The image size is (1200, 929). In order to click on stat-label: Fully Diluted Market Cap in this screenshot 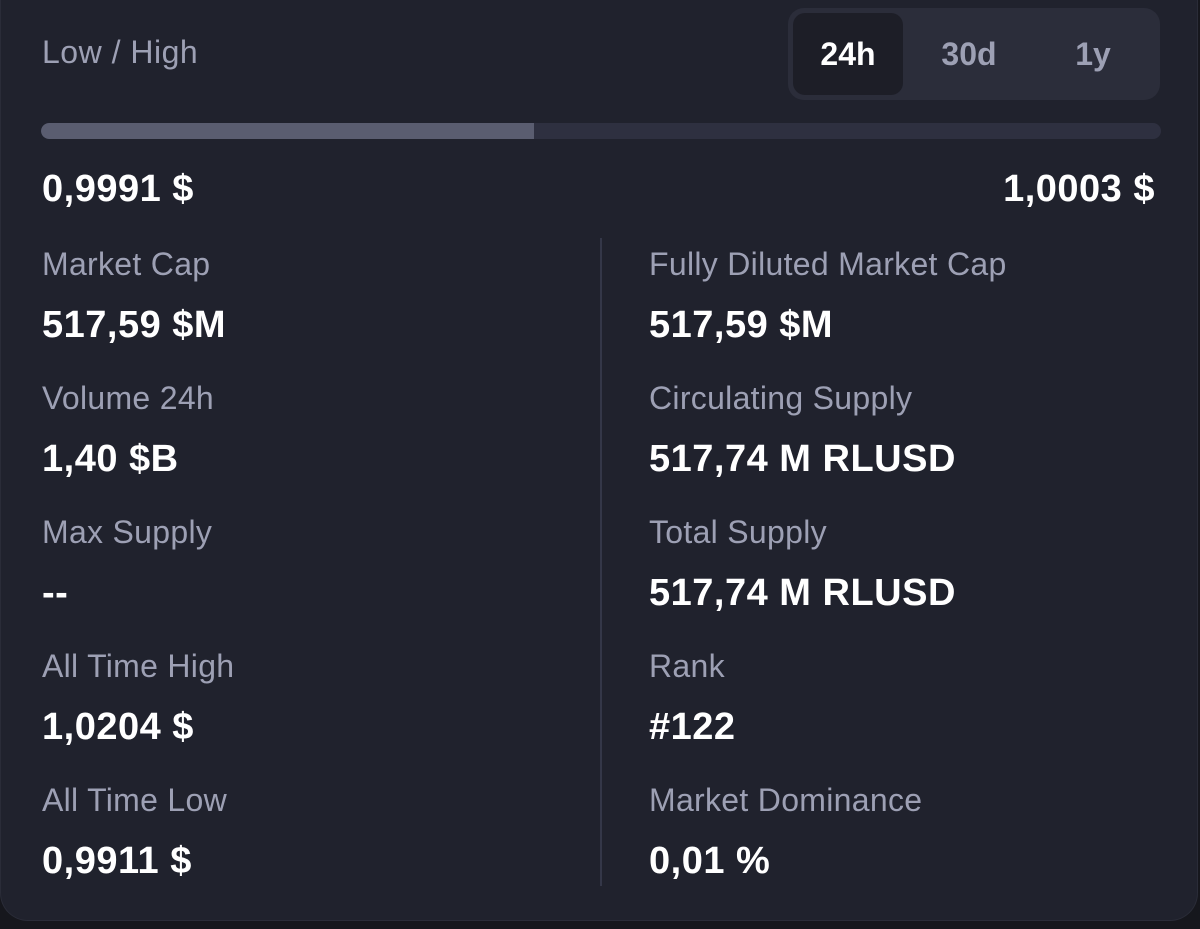, I will do `click(828, 264)`.